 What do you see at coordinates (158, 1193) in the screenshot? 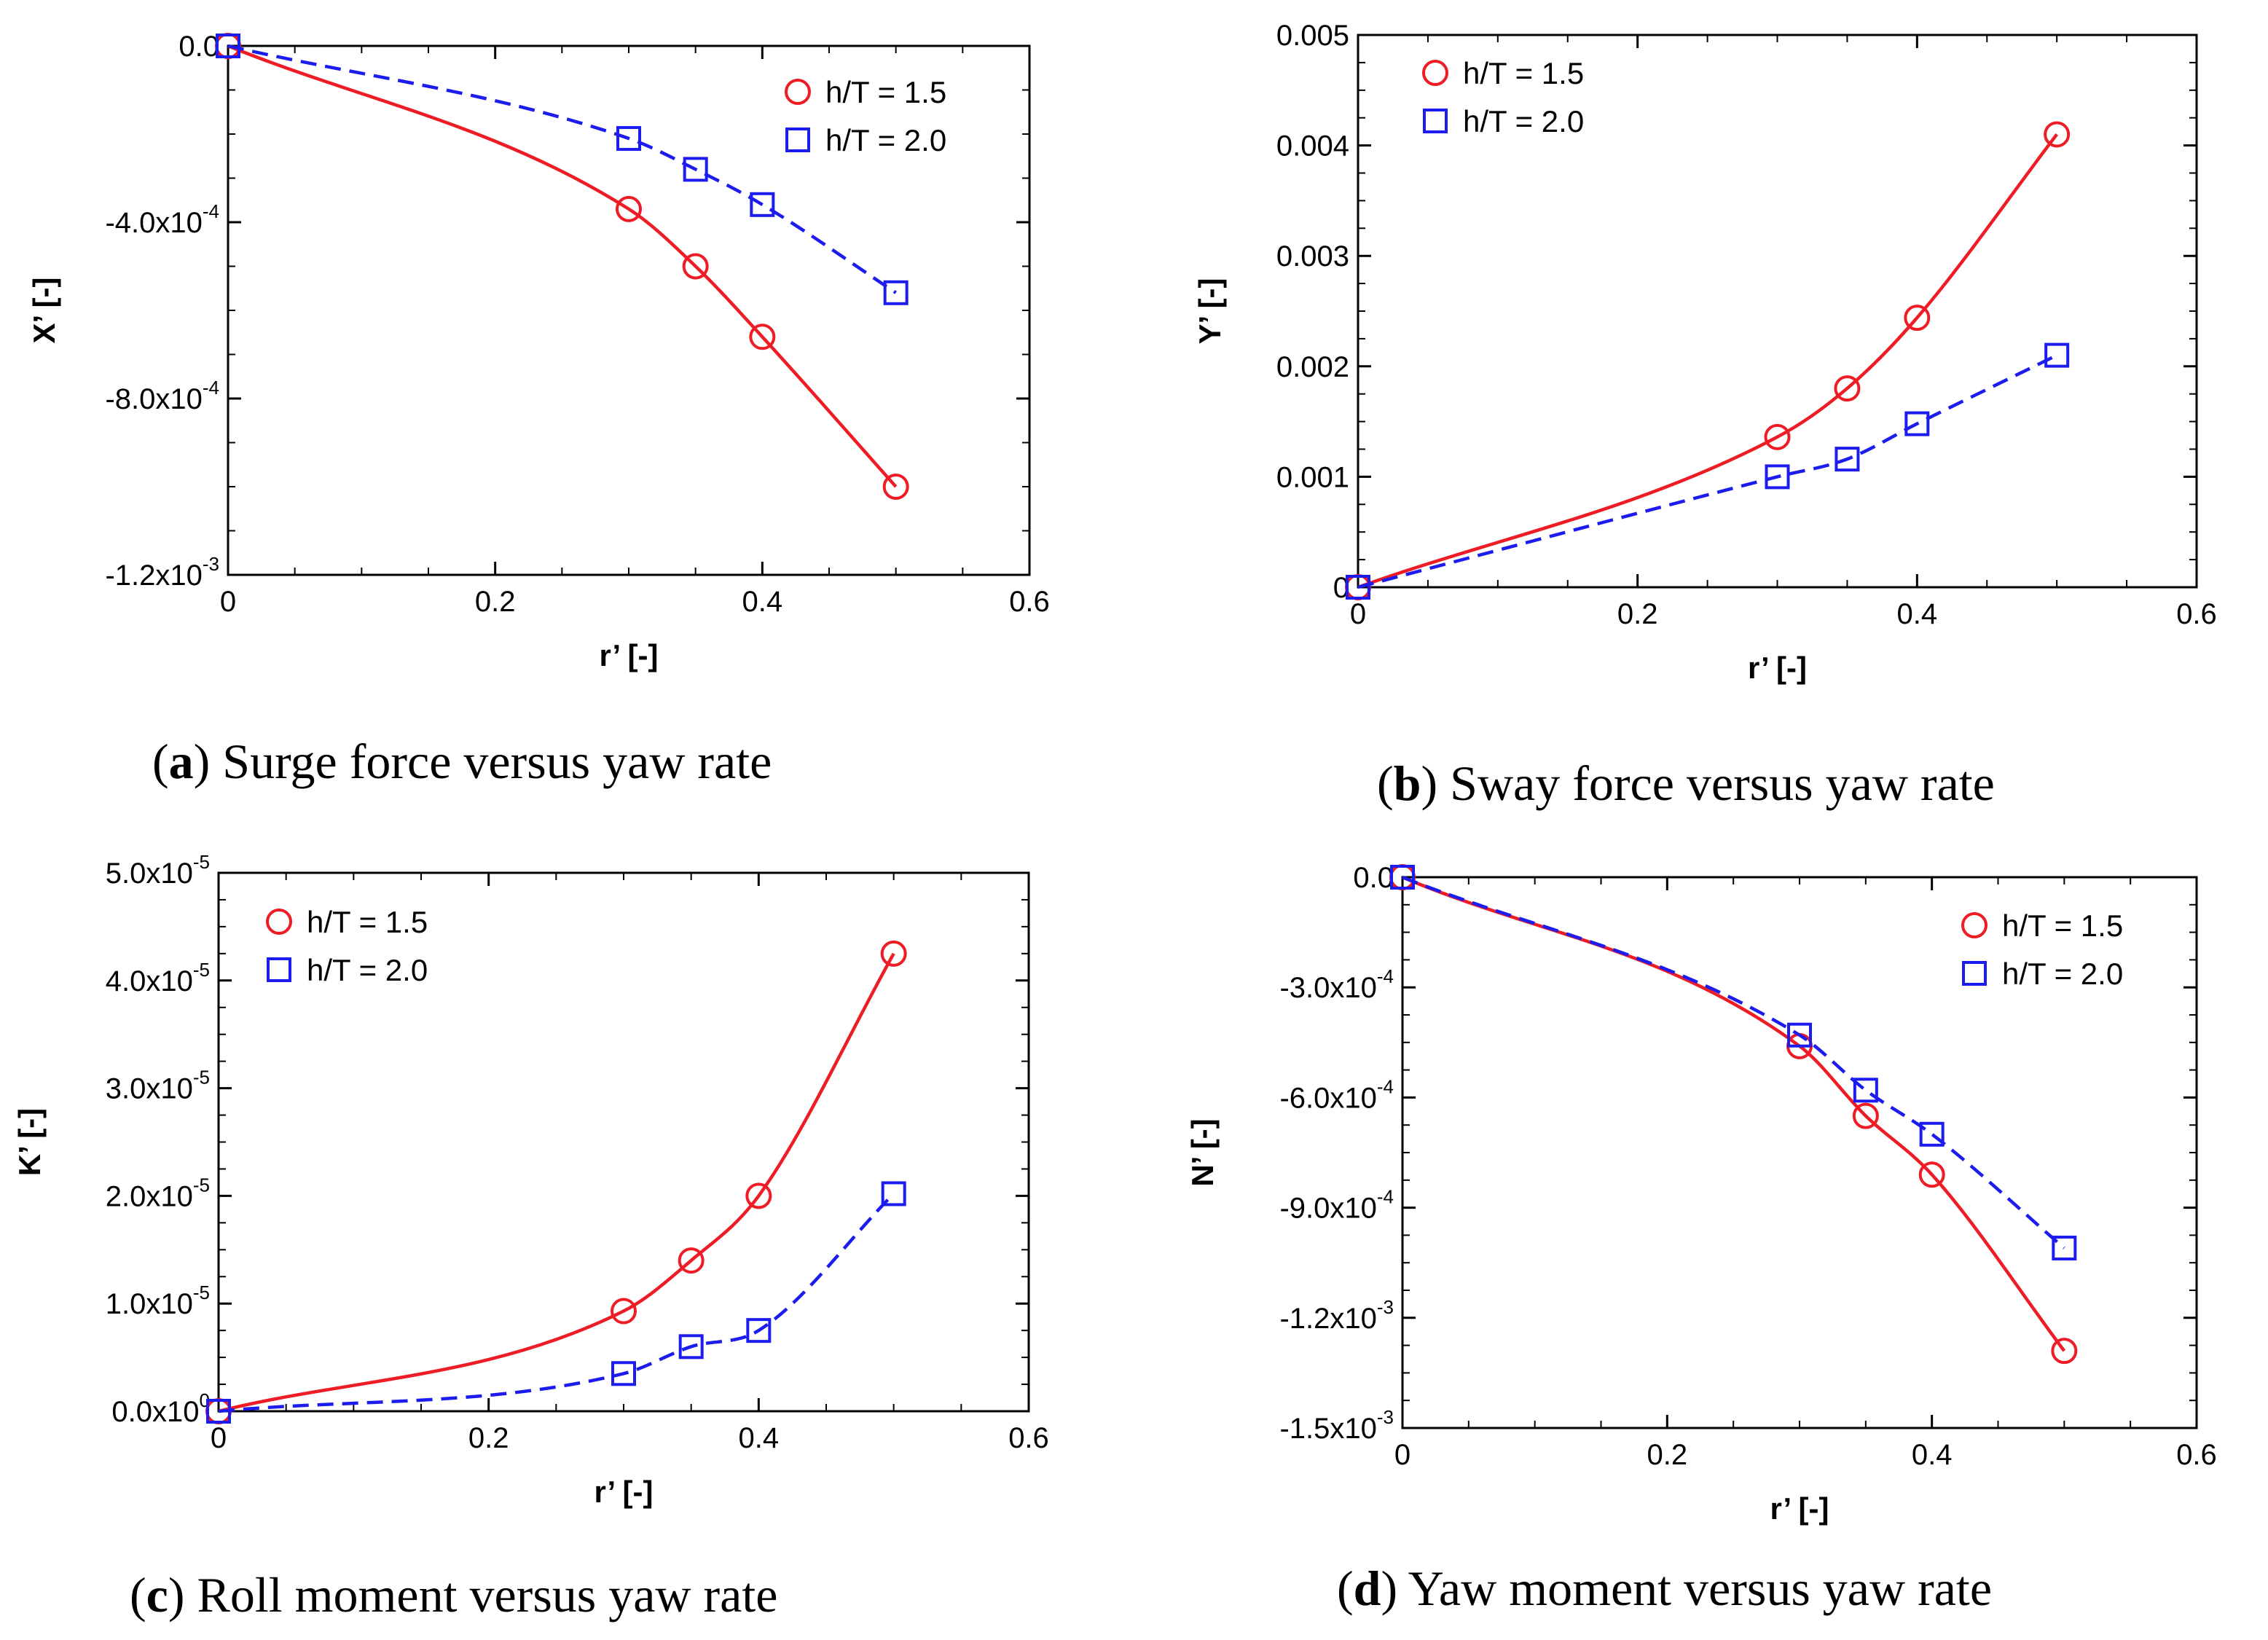
I see `y-tick-label: 2.0x10⁻⁵` at bounding box center [158, 1193].